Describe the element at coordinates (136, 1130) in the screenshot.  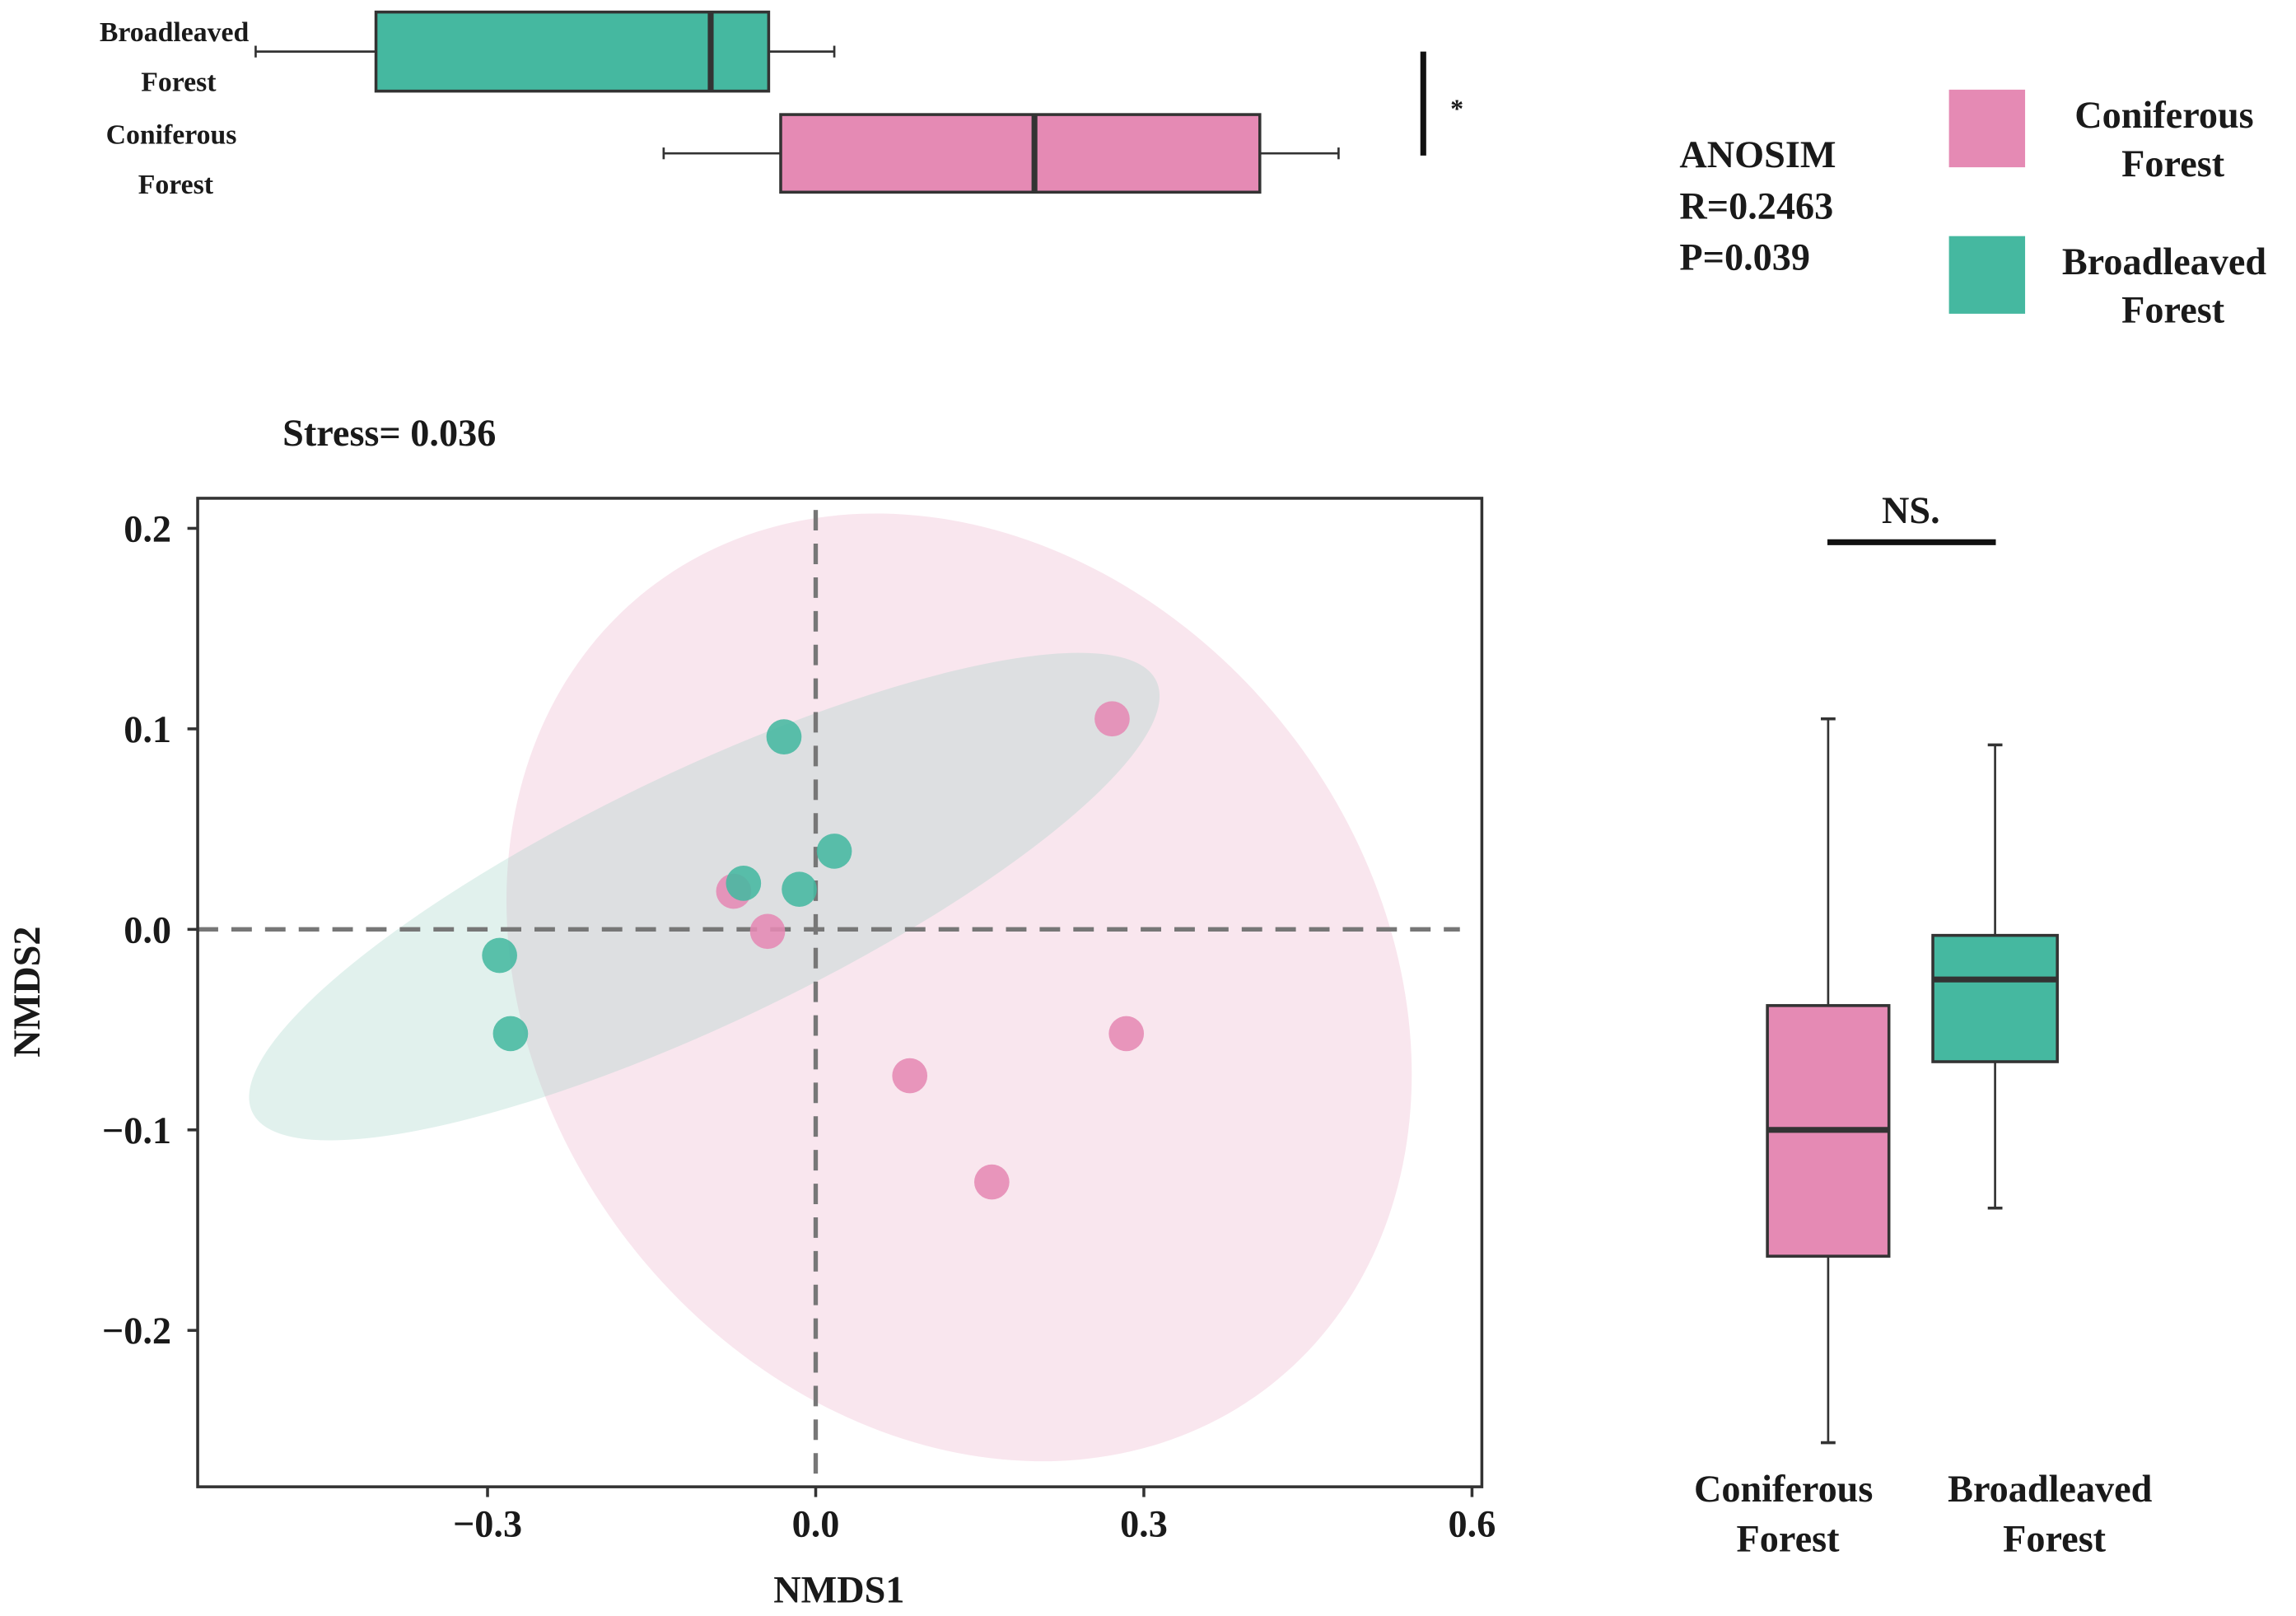
I see `y-tick-label: −0.1` at that location.